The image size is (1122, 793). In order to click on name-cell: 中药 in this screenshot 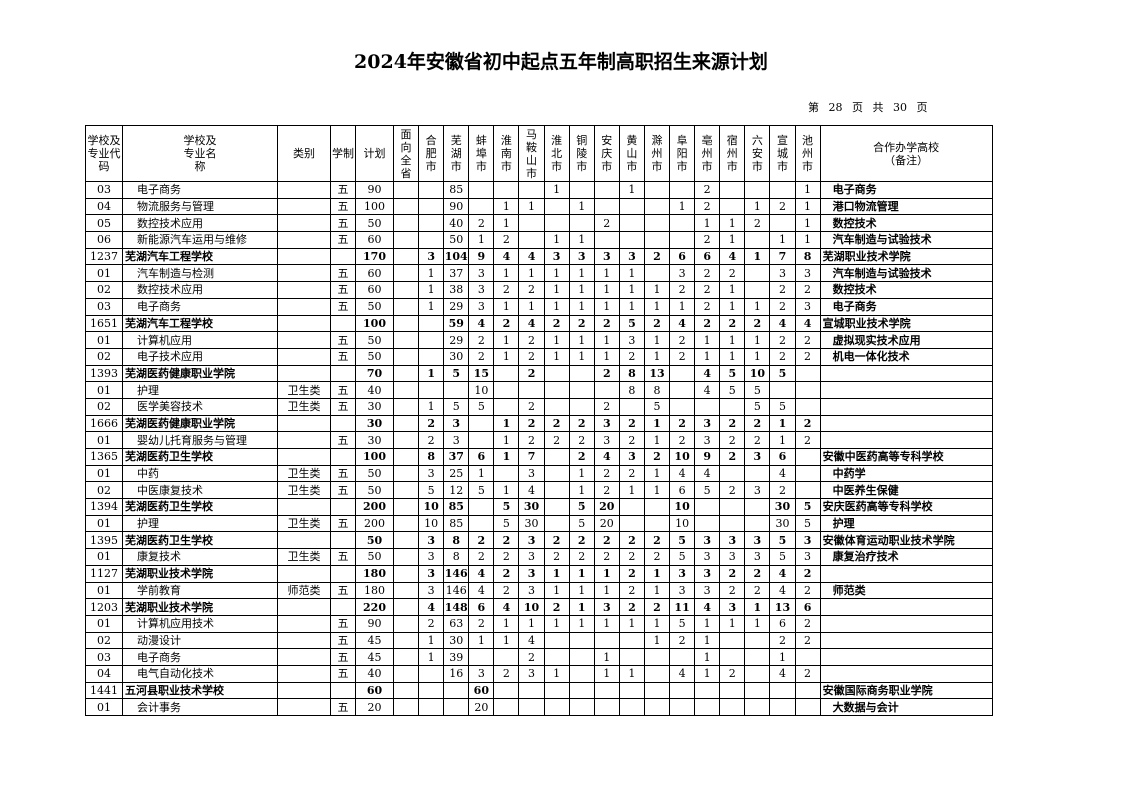, I will do `click(200, 473)`.